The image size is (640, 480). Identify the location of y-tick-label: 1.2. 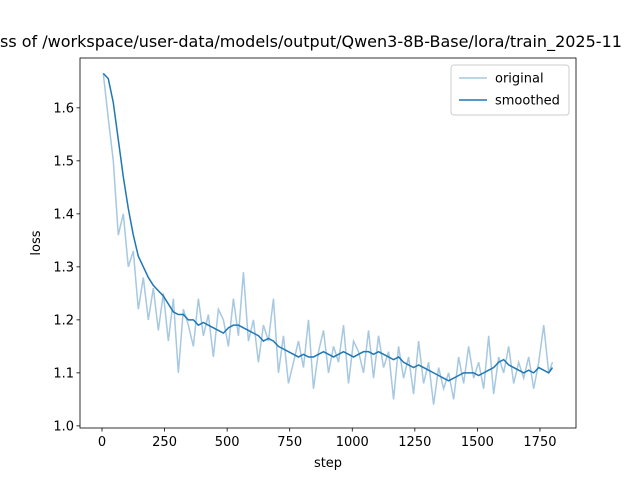
(63, 320).